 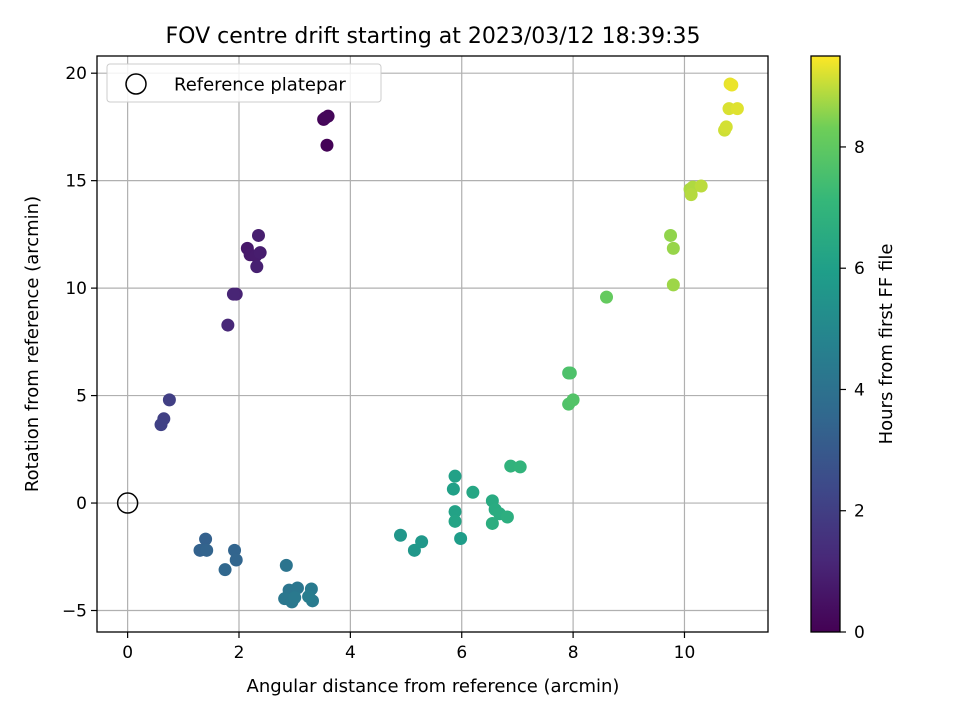 I want to click on y-axis-label: Rotation from reference (arcmin), so click(x=32, y=344).